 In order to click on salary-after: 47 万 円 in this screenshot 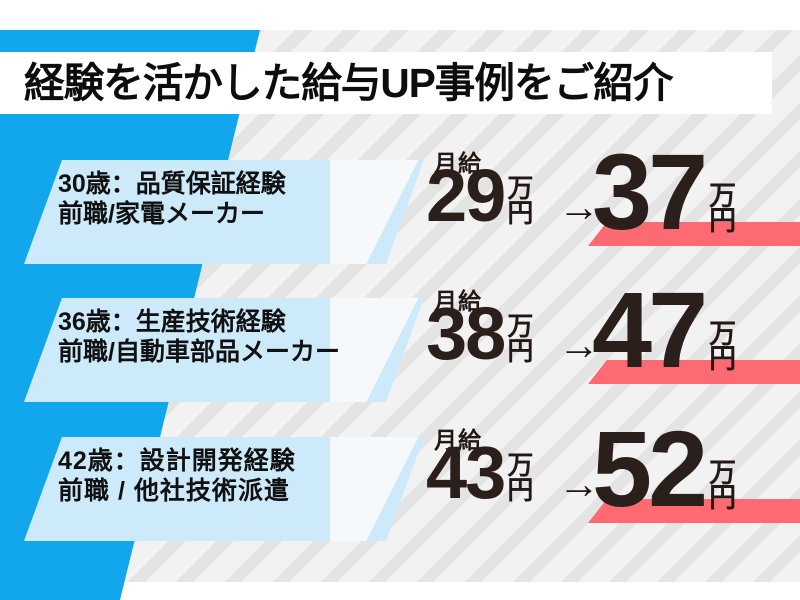, I will do `click(664, 329)`.